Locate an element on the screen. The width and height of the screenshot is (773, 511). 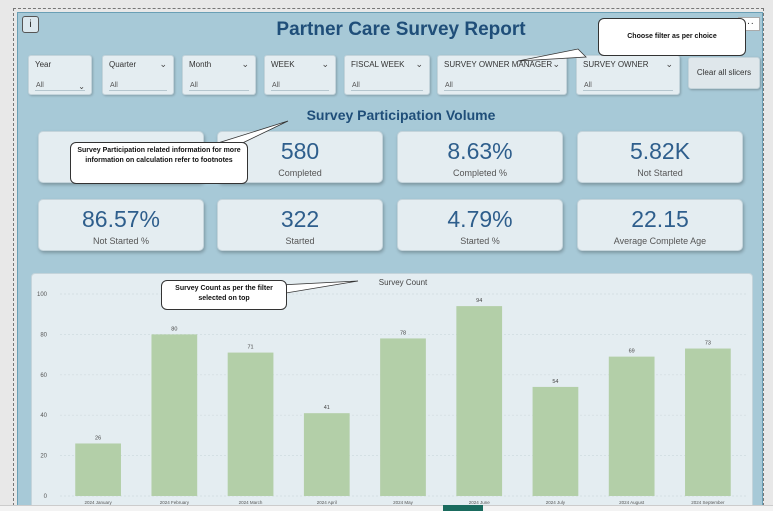
y-tick-label: 40 is located at coordinates (43, 416).